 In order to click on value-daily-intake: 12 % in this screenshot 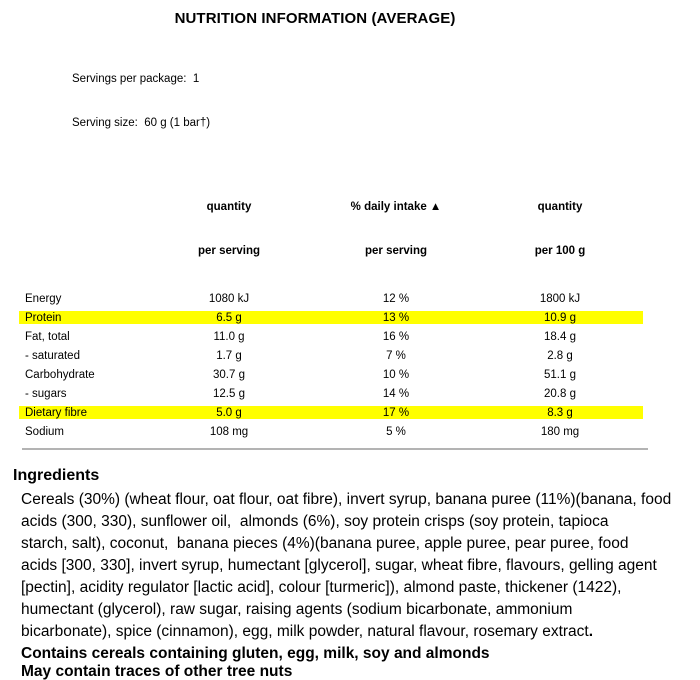, I will do `click(396, 299)`.